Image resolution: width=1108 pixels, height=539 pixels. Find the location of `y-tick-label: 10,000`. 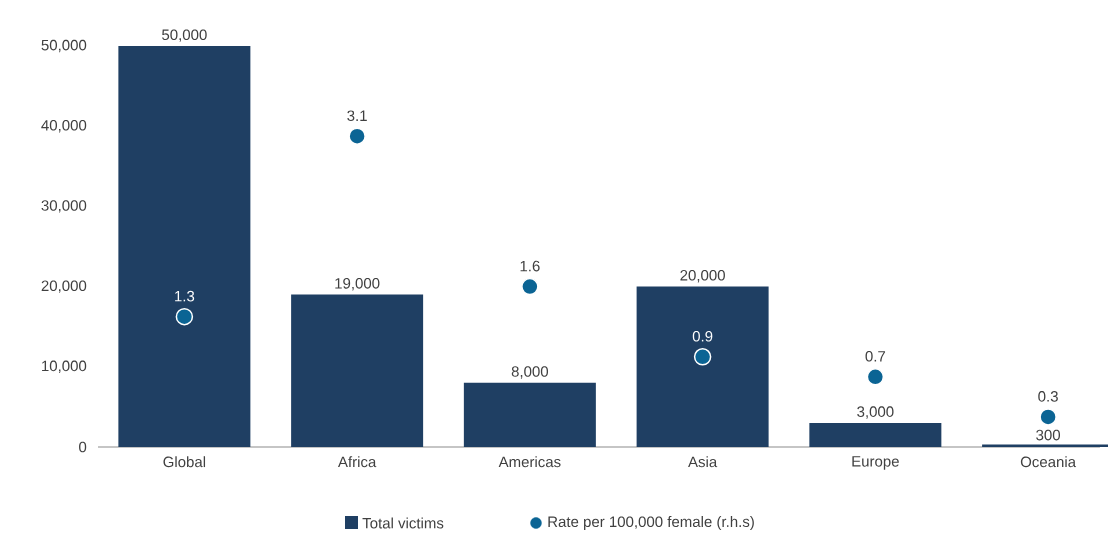

y-tick-label: 10,000 is located at coordinates (64, 366).